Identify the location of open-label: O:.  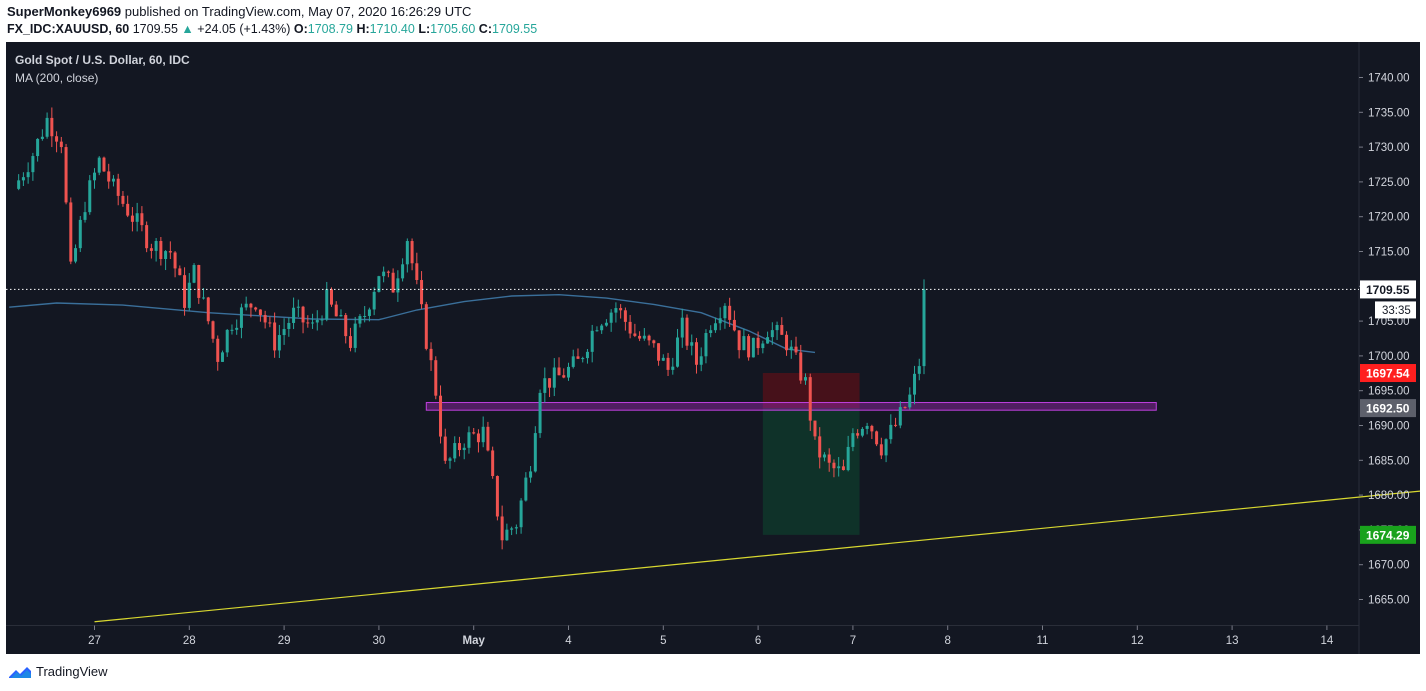
(300, 29).